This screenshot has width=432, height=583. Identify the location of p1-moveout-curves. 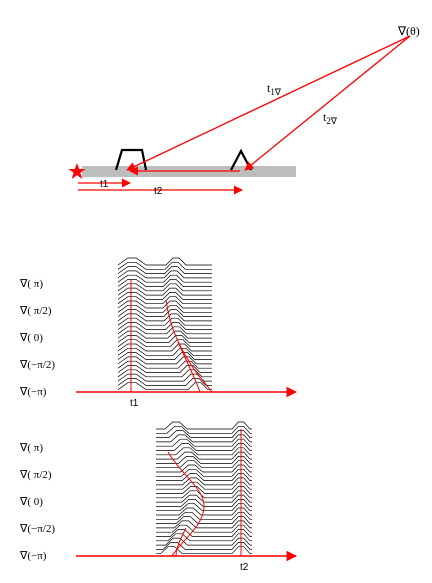
(171, 336).